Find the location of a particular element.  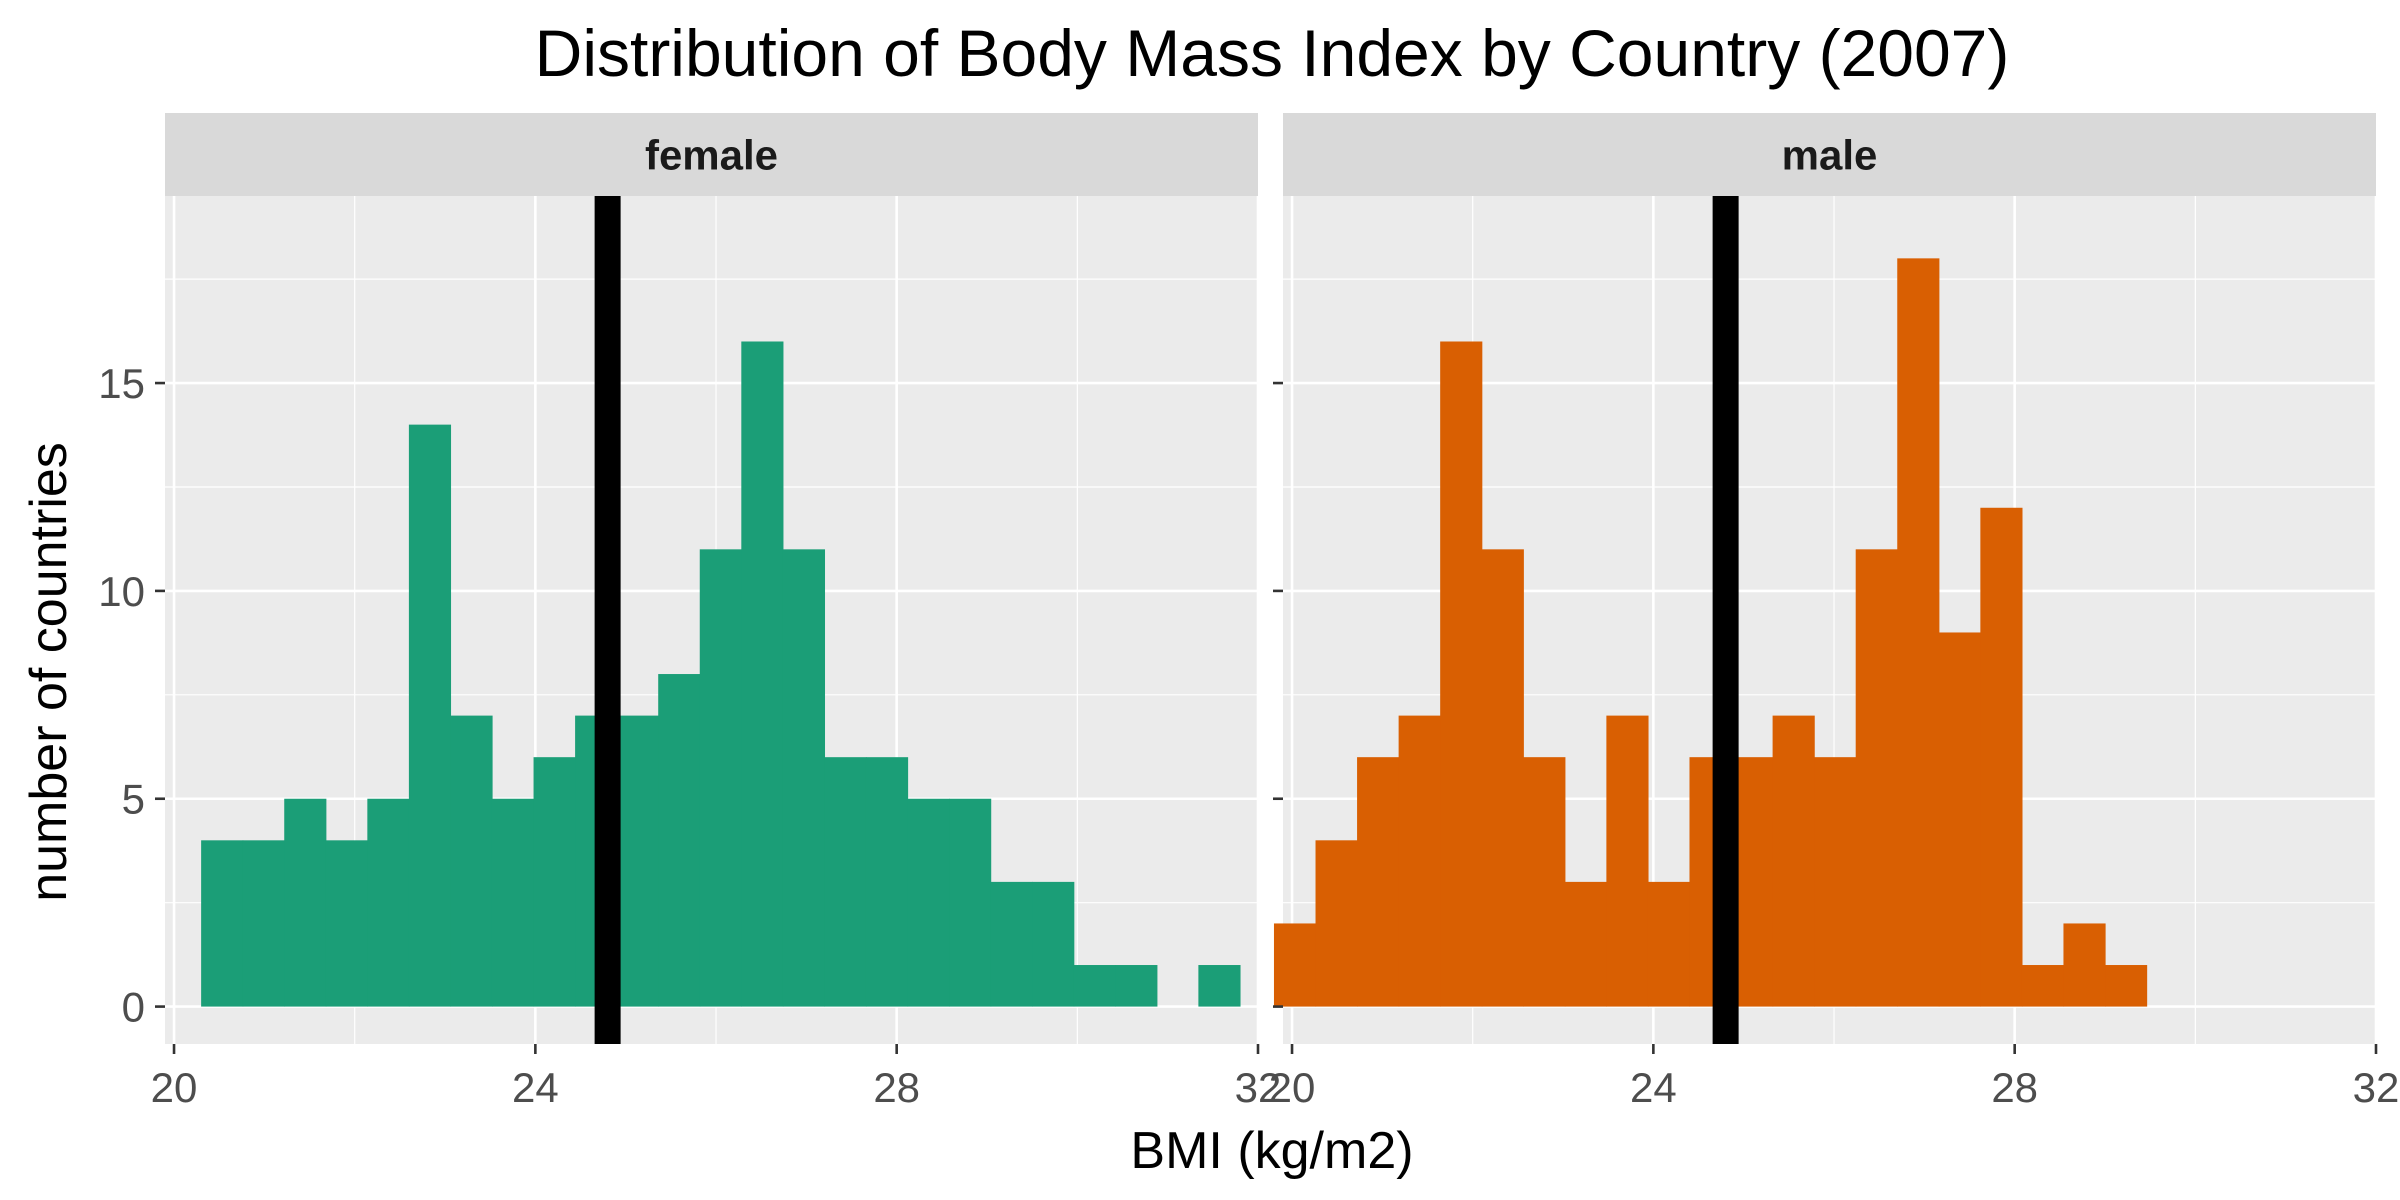

y-tick-label: 10 is located at coordinates (121, 591).